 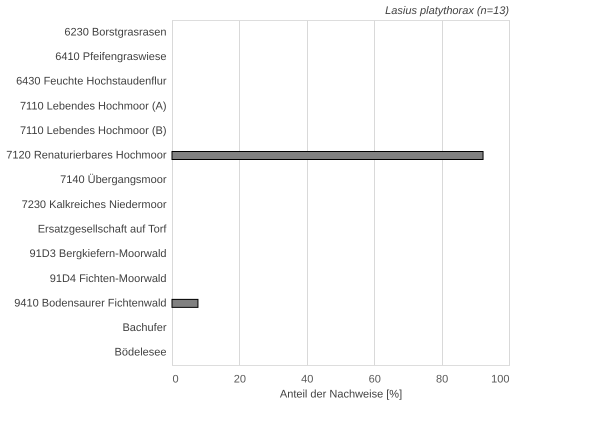 What do you see at coordinates (175, 380) in the screenshot?
I see `x-tick-label: 0` at bounding box center [175, 380].